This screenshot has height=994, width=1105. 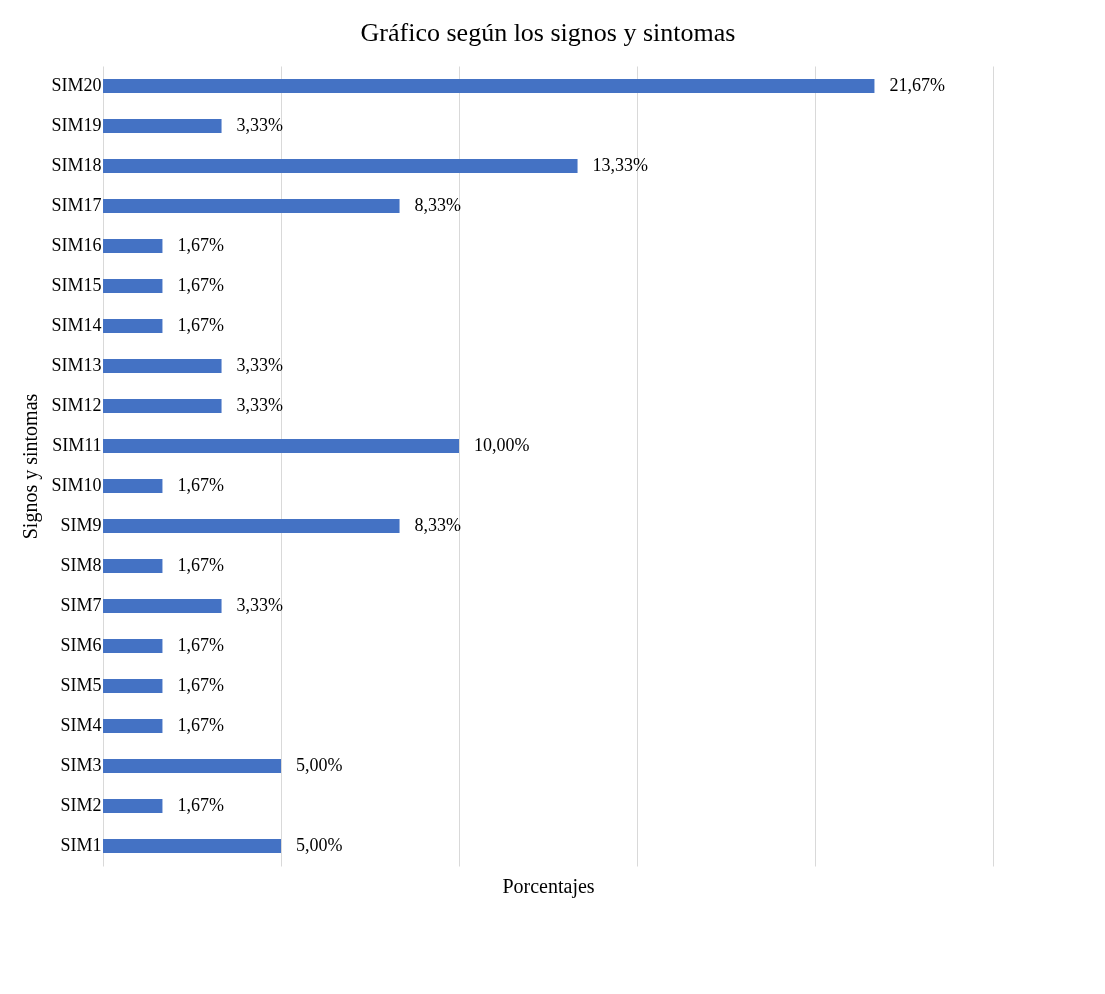 What do you see at coordinates (81, 645) in the screenshot?
I see `y-tick-label: SIM6` at bounding box center [81, 645].